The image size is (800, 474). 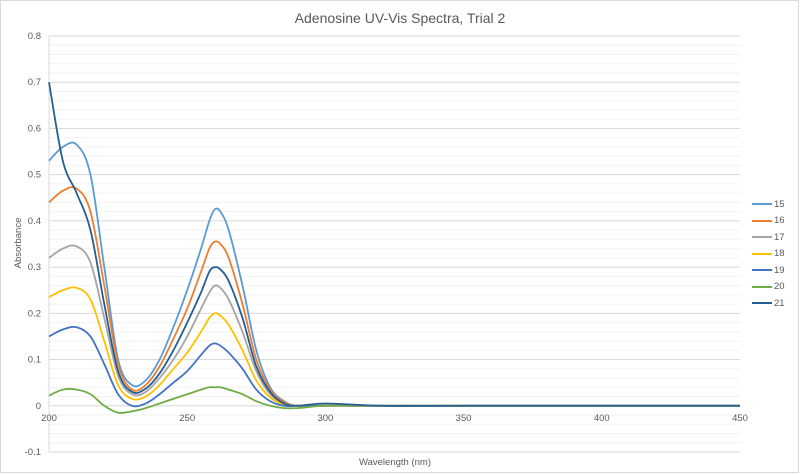 What do you see at coordinates (18, 243) in the screenshot?
I see `y-axis-title: Absorbance` at bounding box center [18, 243].